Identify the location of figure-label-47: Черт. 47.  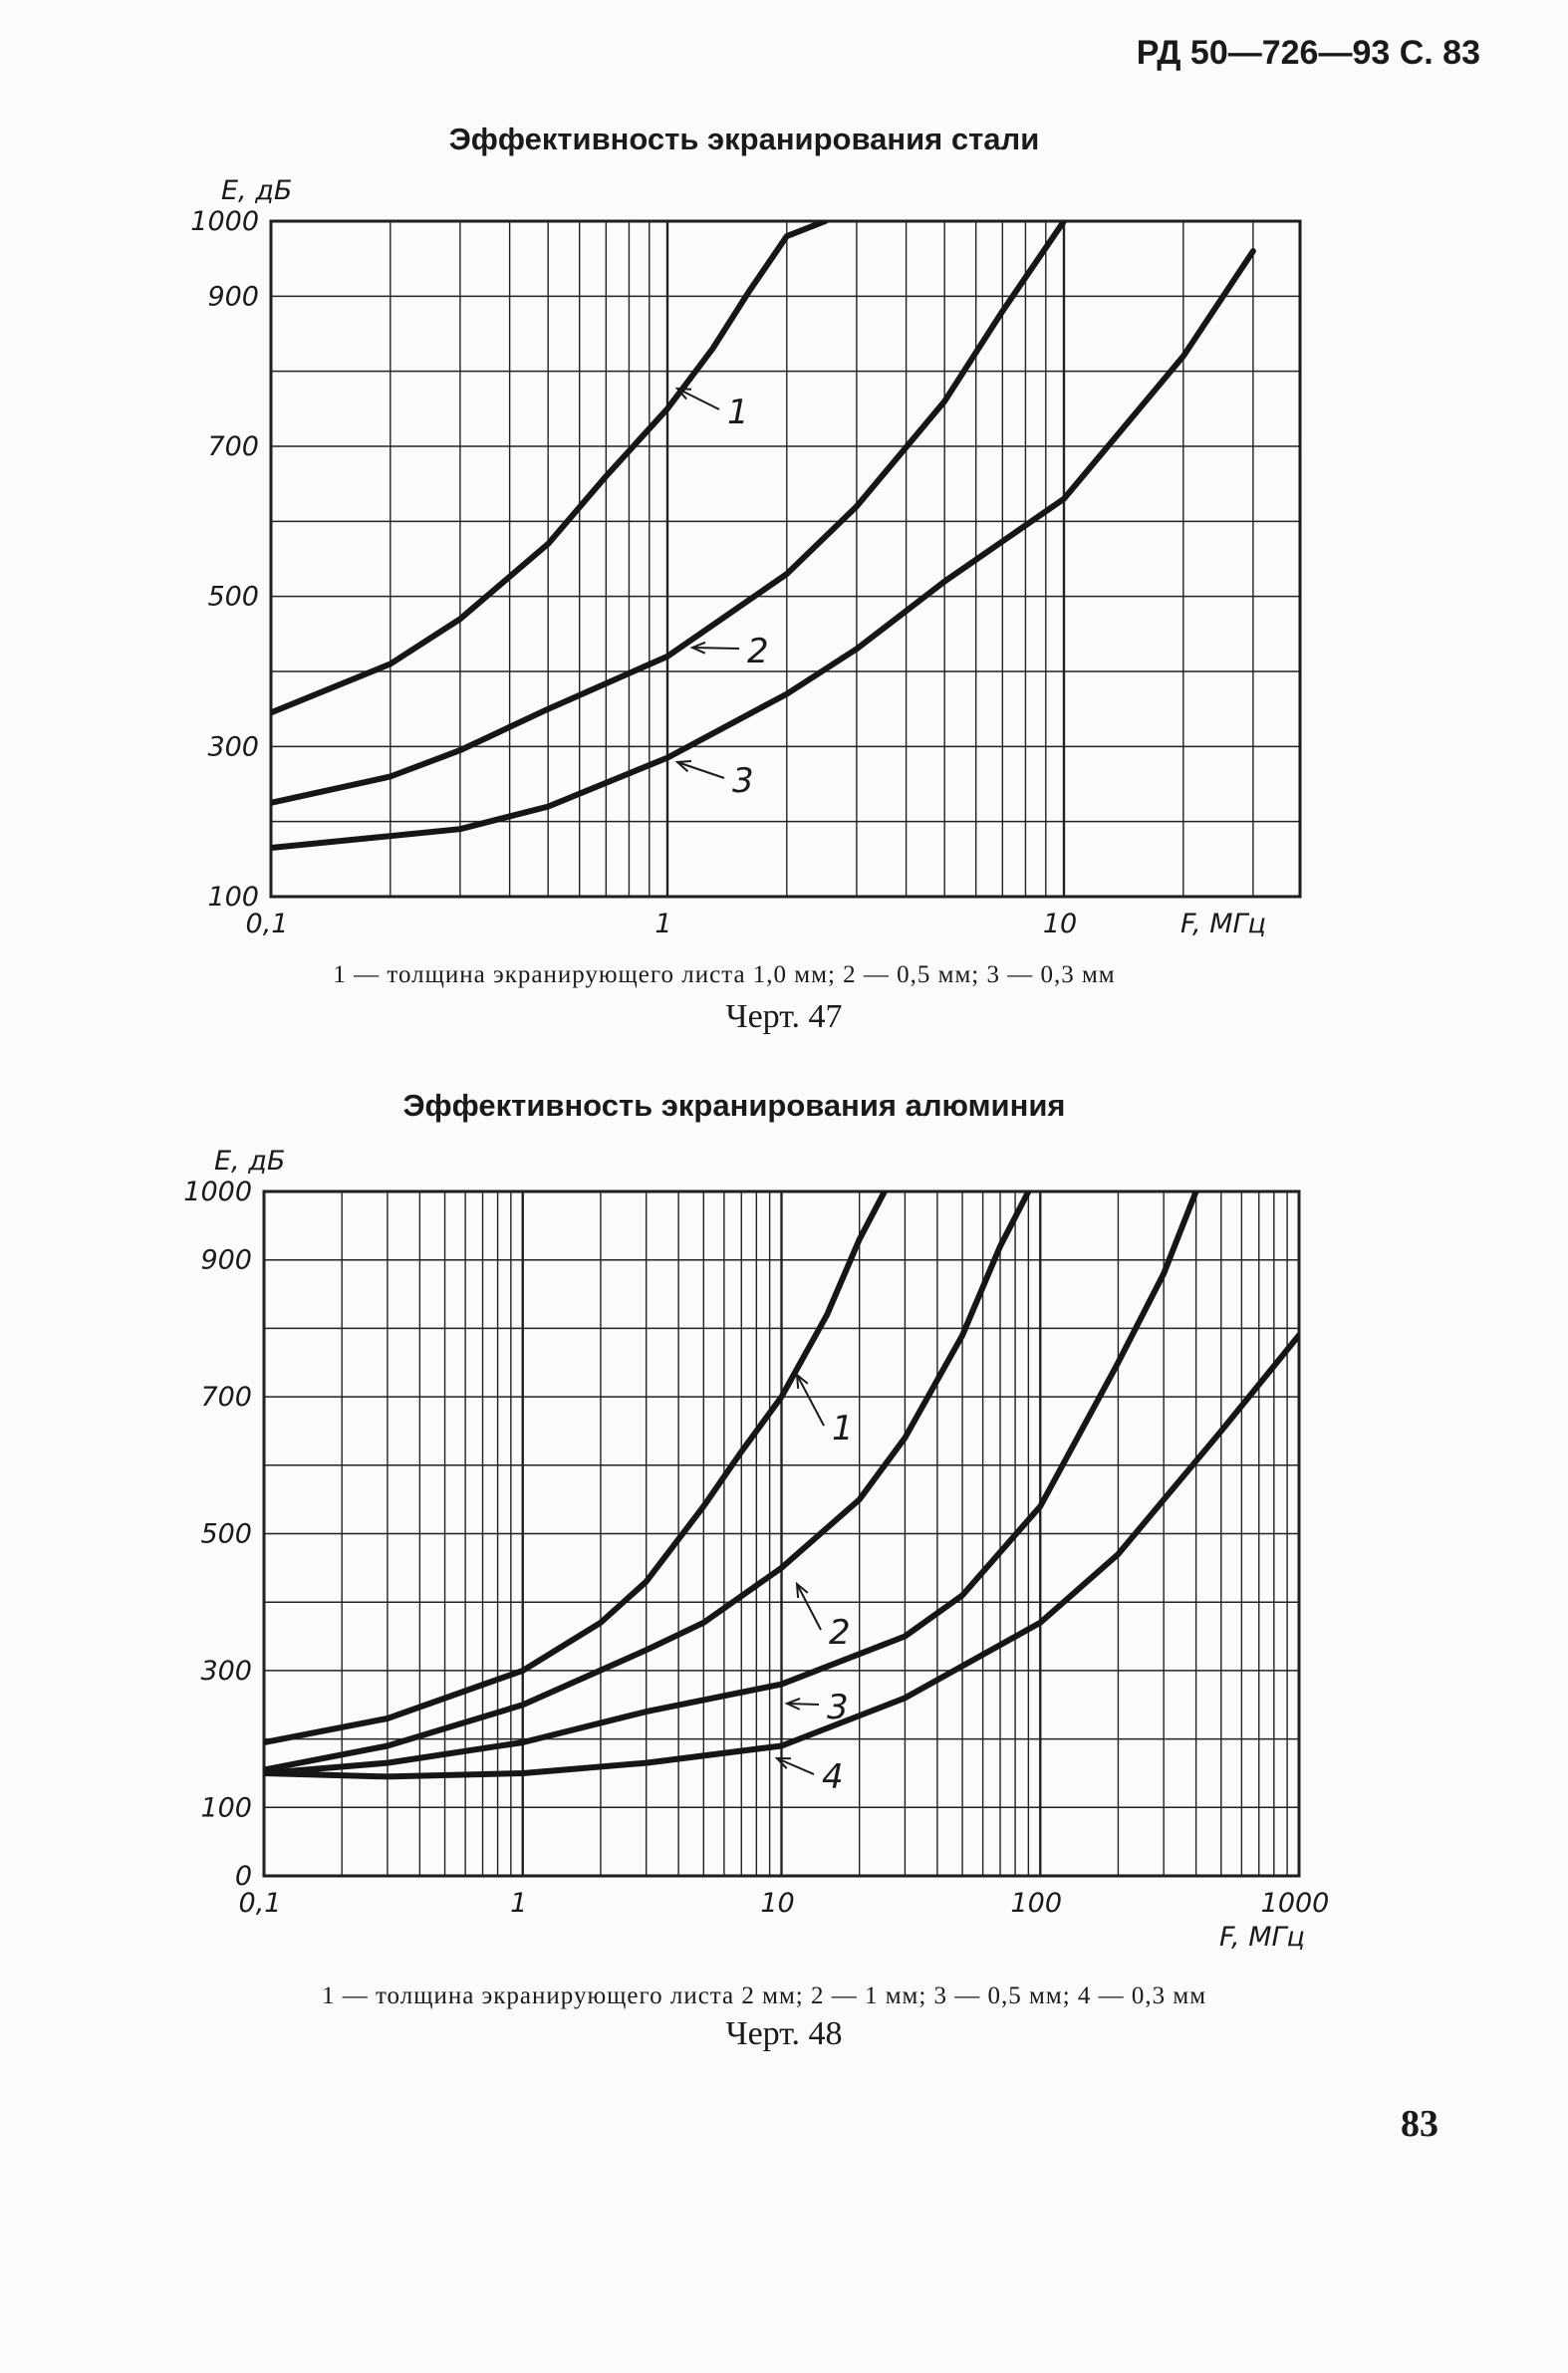
(784, 1016).